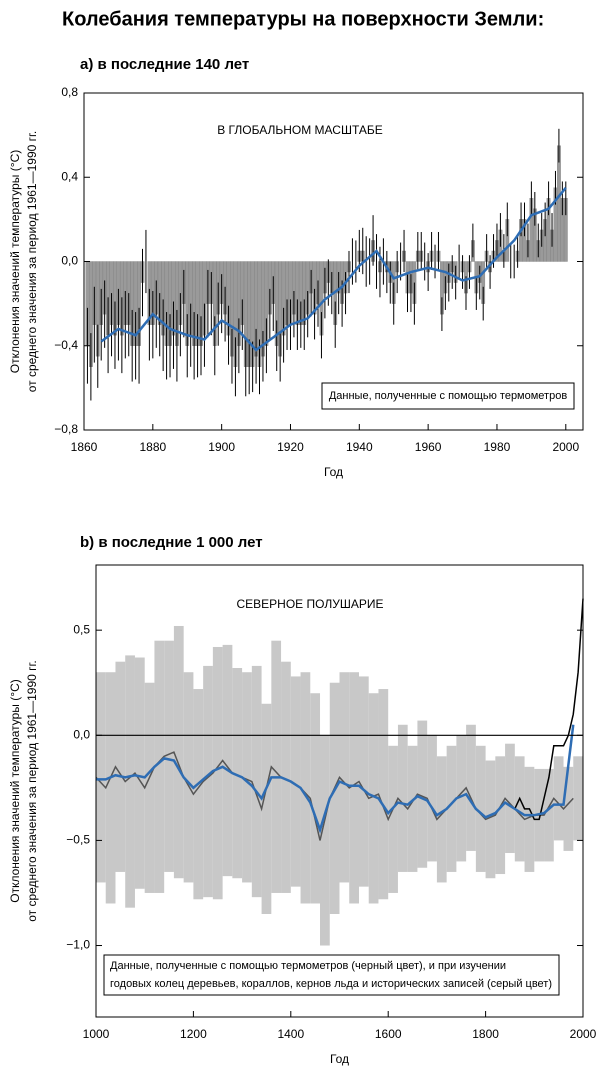 The image size is (600, 1072). Describe the element at coordinates (96, 1034) in the screenshot. I see `x-tick-label: 1000` at that location.